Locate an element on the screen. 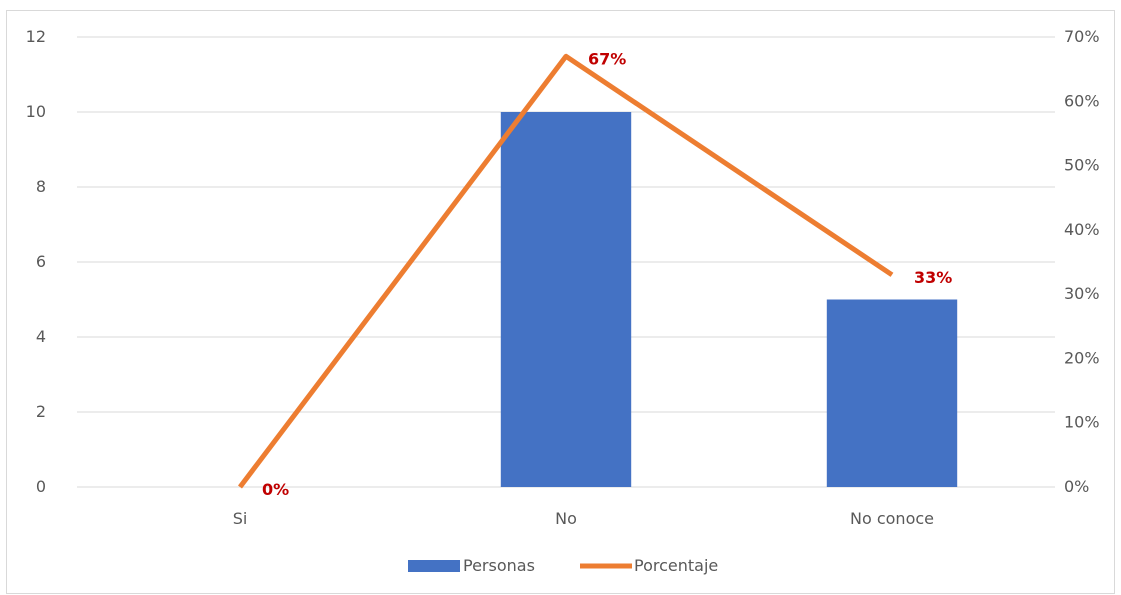 This screenshot has width=1121, height=595. category-label: No is located at coordinates (566, 518).